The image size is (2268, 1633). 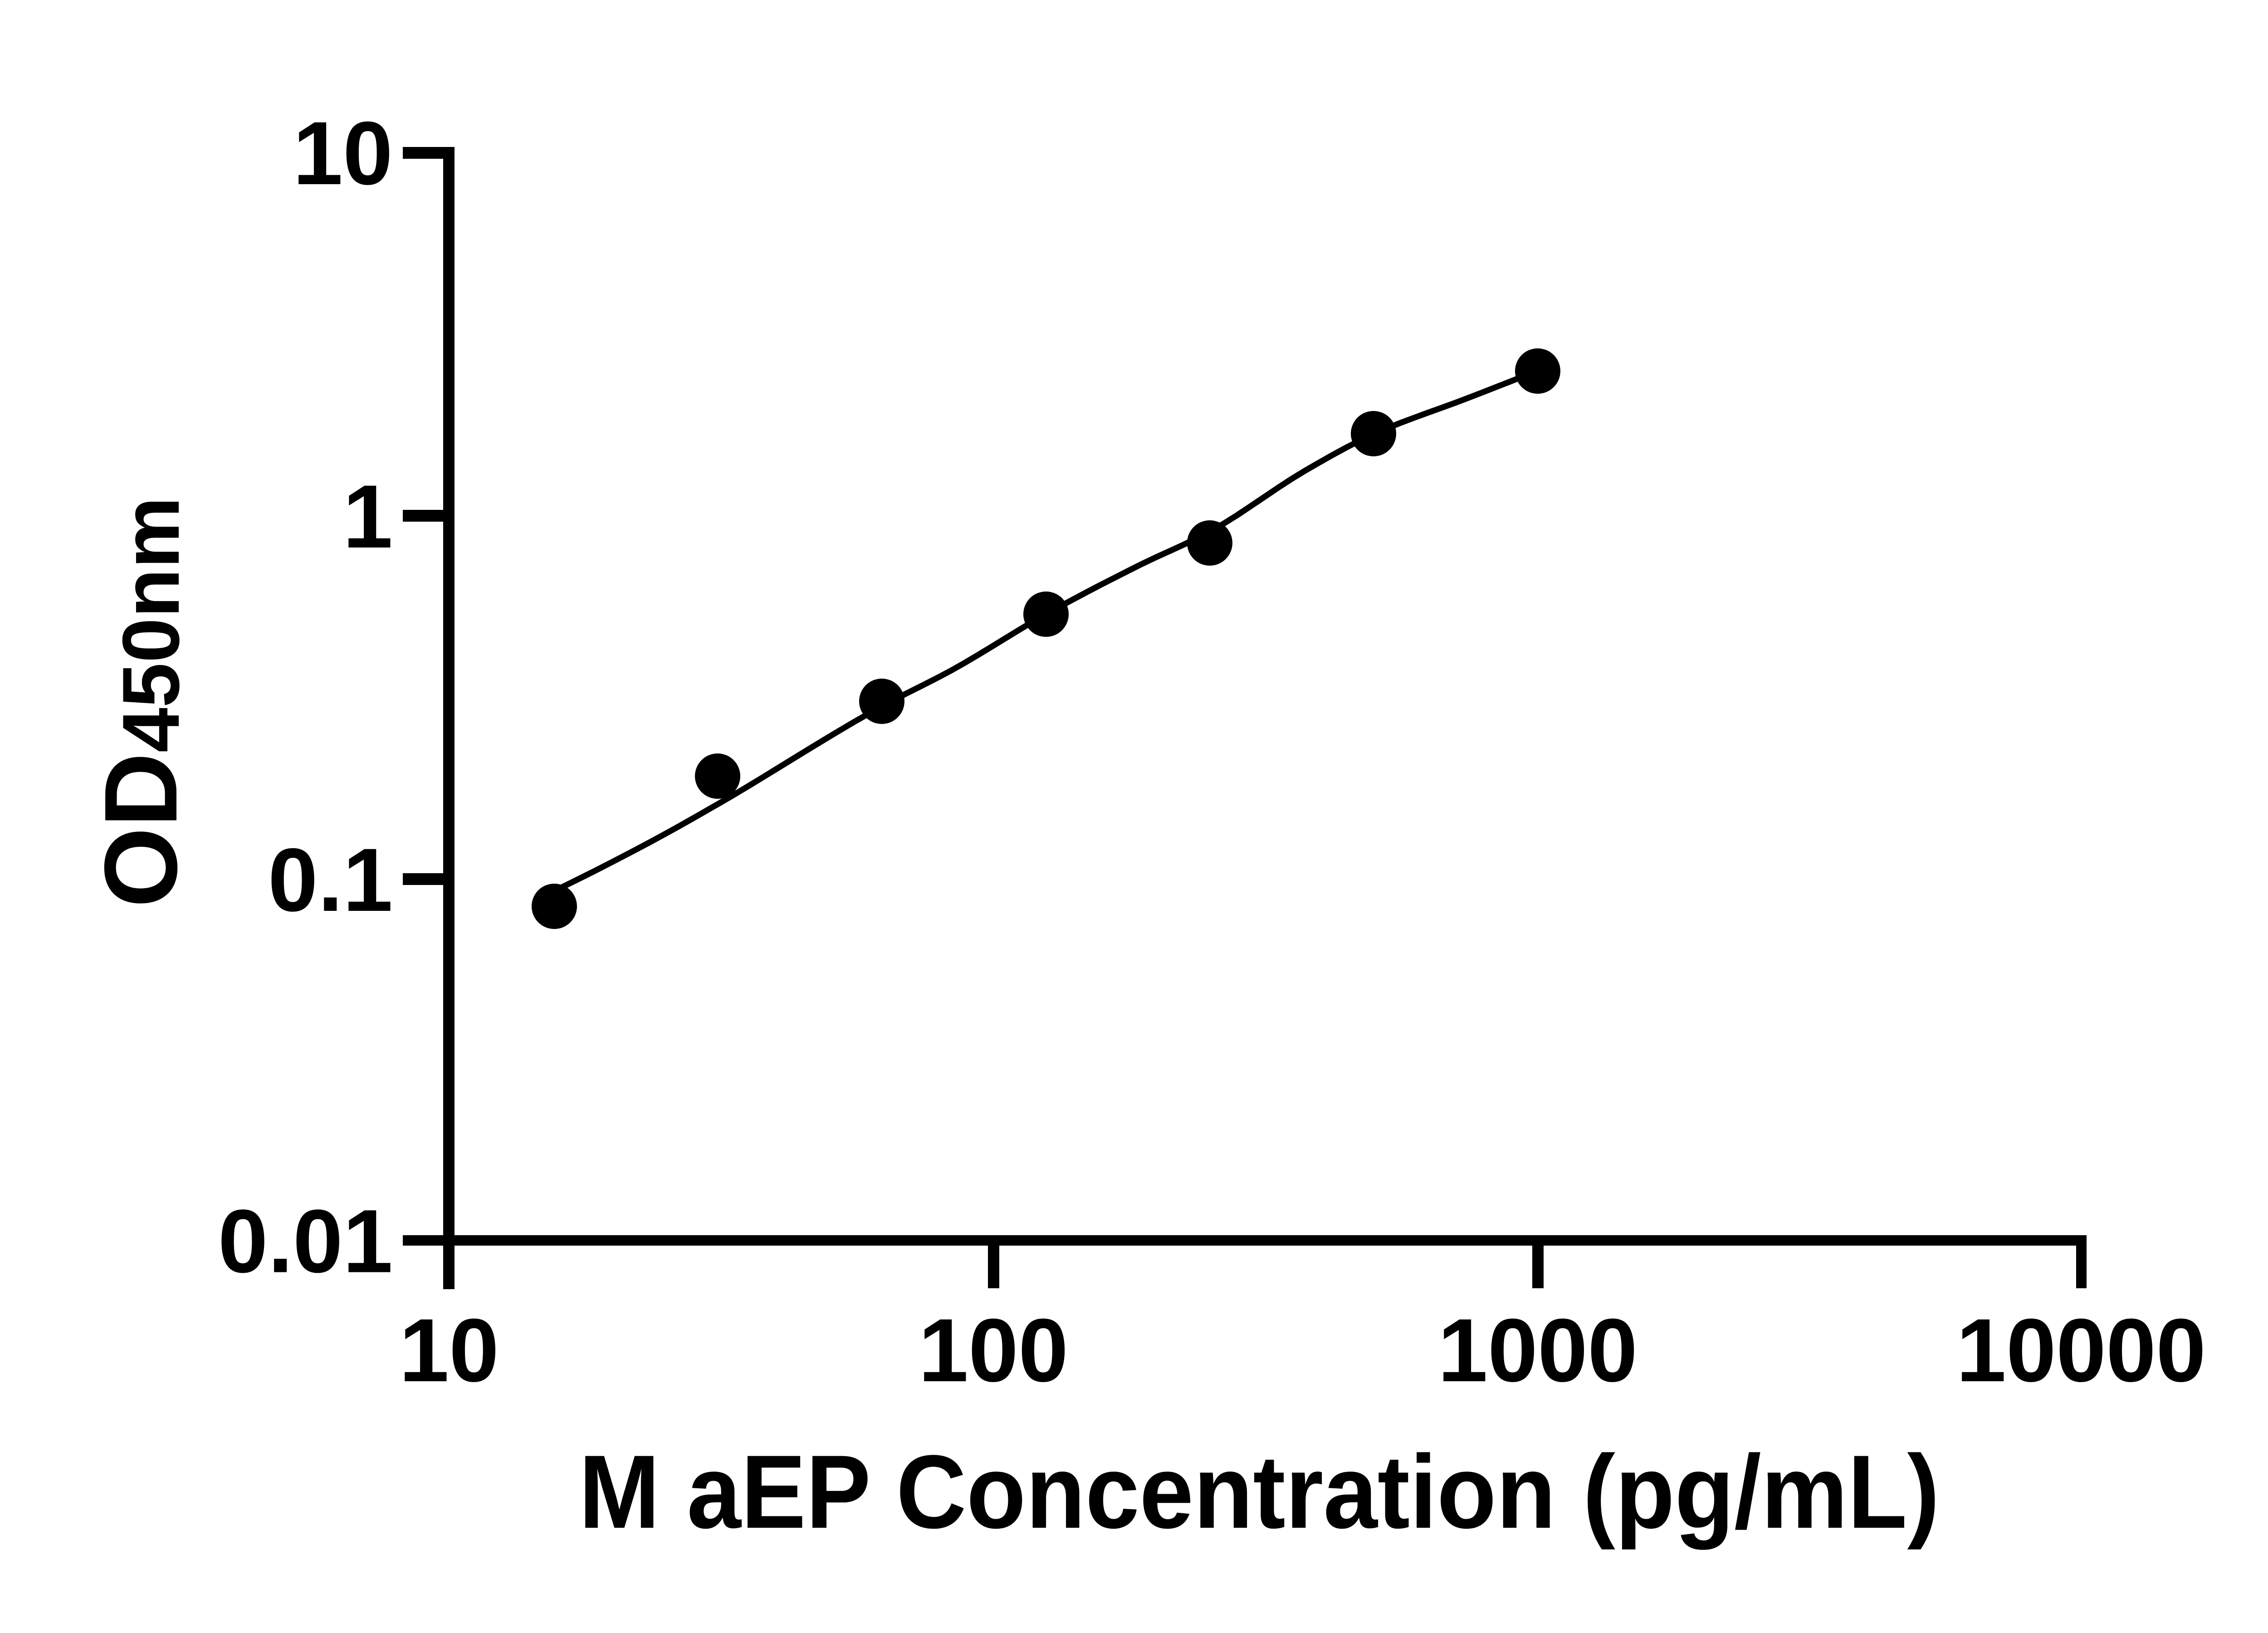 What do you see at coordinates (2081, 1350) in the screenshot?
I see `svg-text: 10000` at bounding box center [2081, 1350].